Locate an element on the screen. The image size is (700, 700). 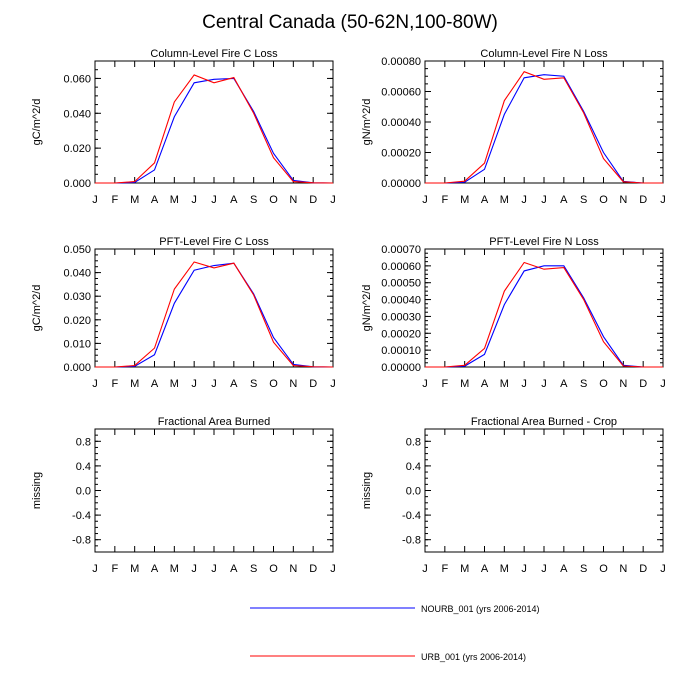
y-axis-label: missing is located at coordinates (37, 490).